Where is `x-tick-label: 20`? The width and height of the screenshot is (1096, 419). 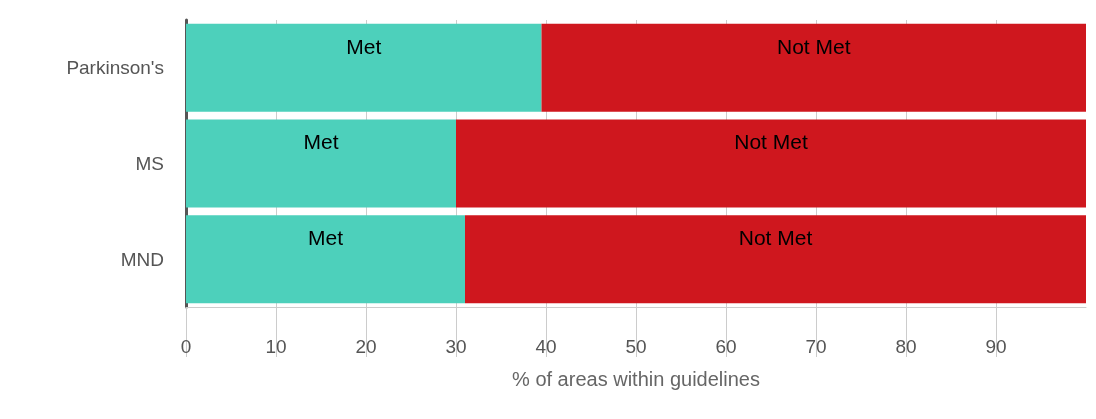
x-tick-label: 20 is located at coordinates (366, 346).